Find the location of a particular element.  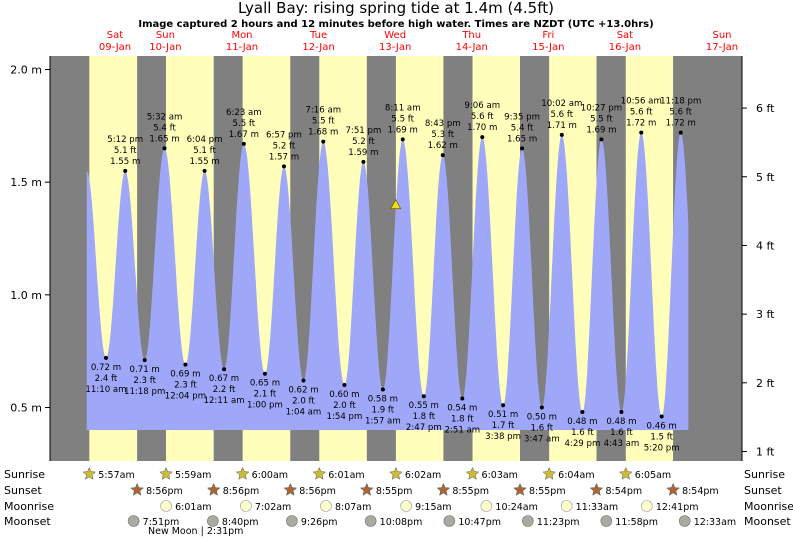

sunrise-time: 5:57am is located at coordinates (116, 475).